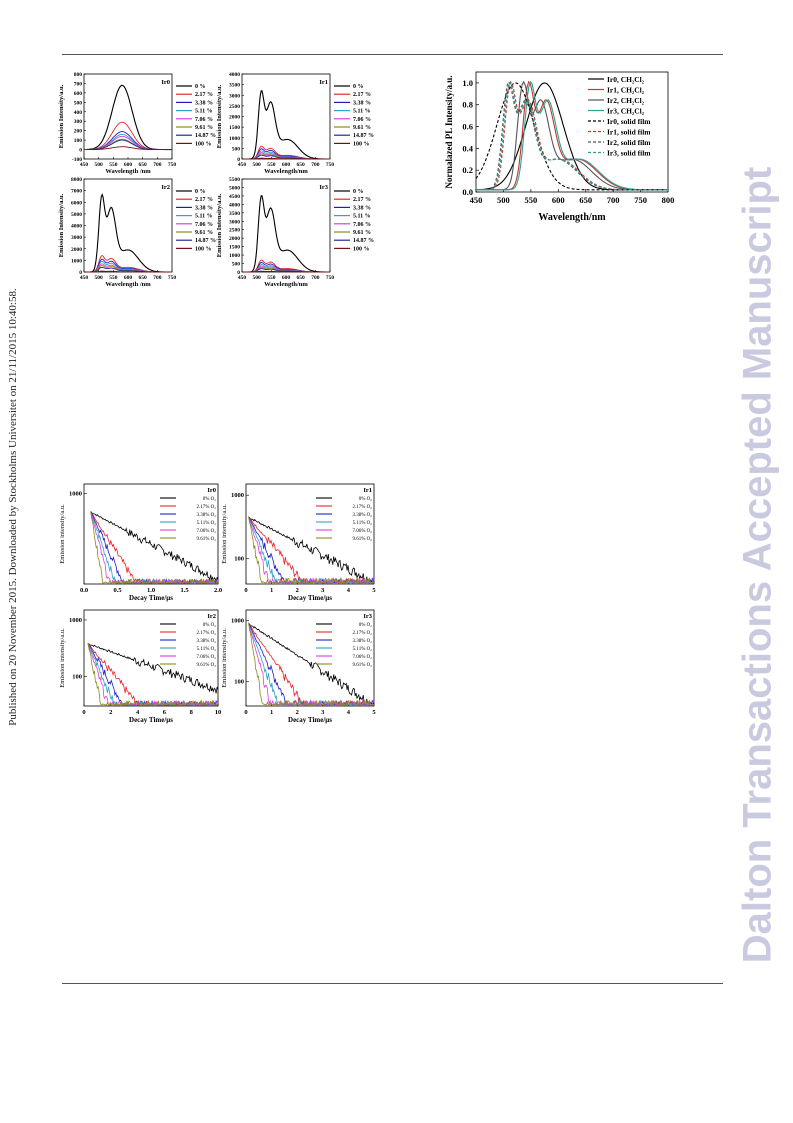 This screenshot has width=793, height=1123. I want to click on legend-label: Ir1, CH₂Cl₂, so click(626, 90).